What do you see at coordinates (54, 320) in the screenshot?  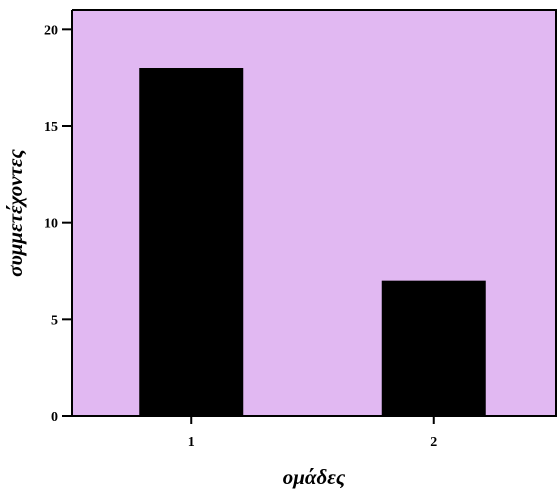 I see `y-tick-label: 5` at bounding box center [54, 320].